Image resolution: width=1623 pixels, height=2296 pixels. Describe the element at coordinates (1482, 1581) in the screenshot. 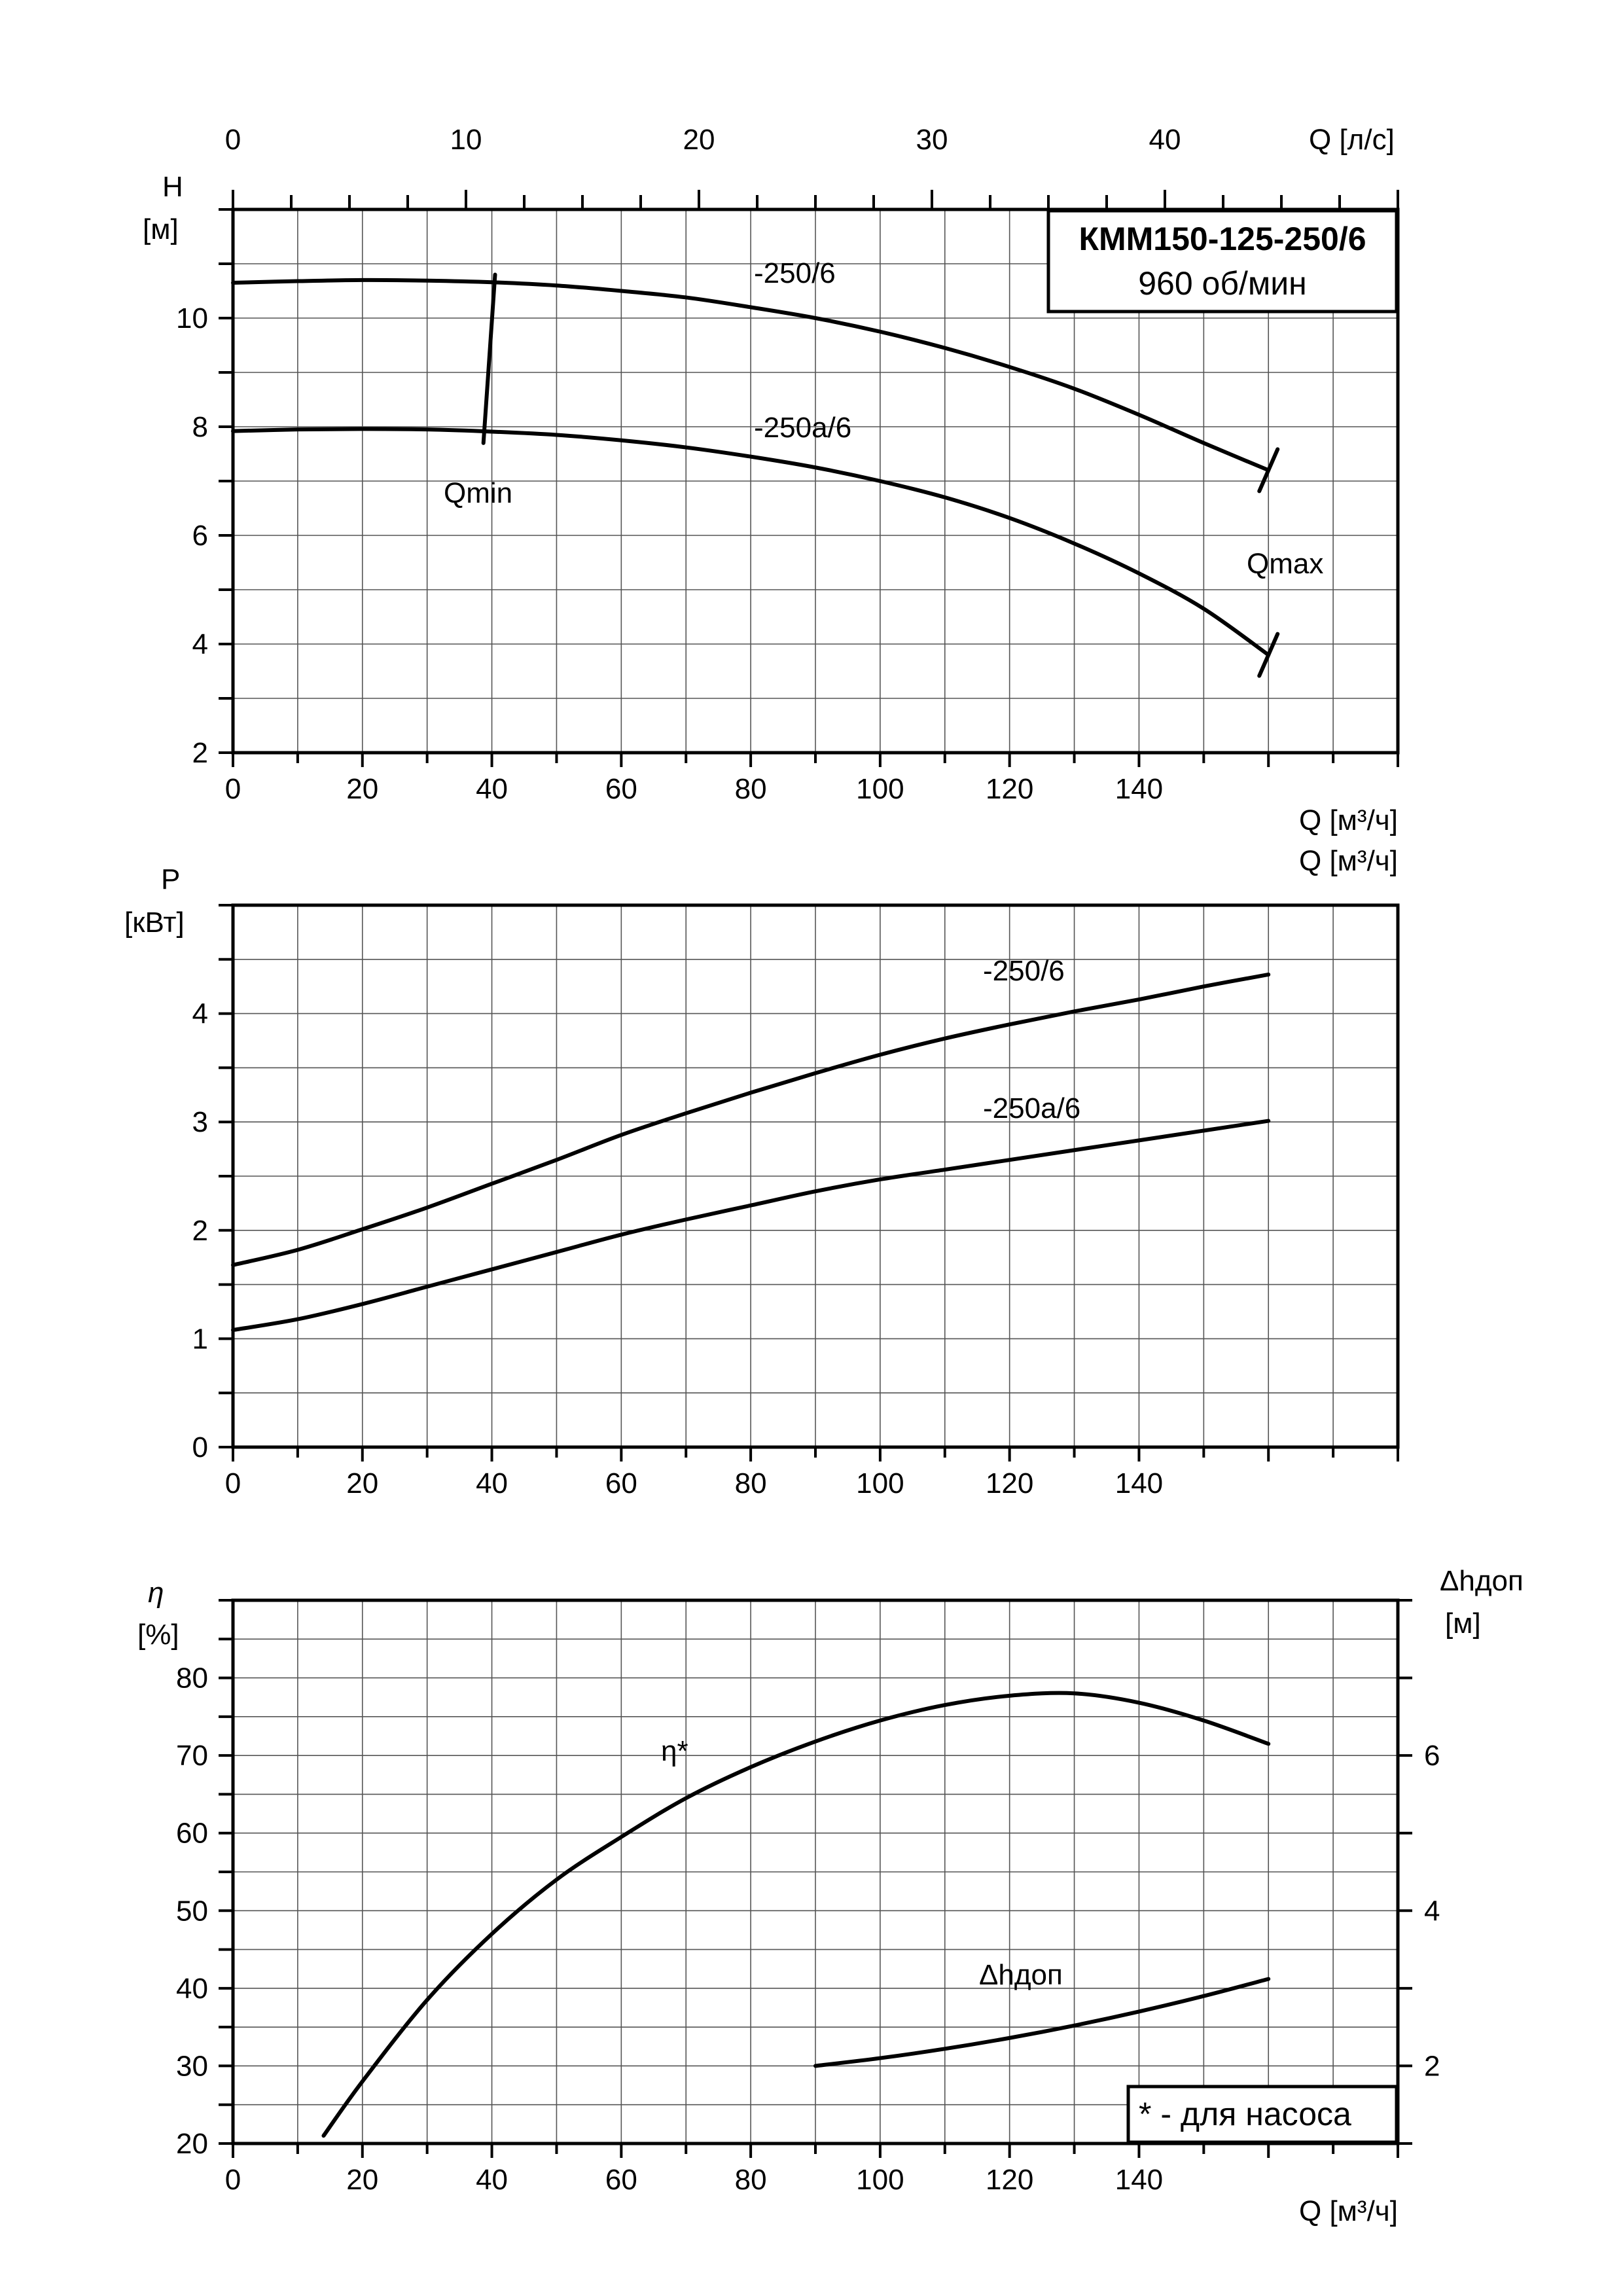

I see `npsh-ylabel: Δhдоп` at that location.